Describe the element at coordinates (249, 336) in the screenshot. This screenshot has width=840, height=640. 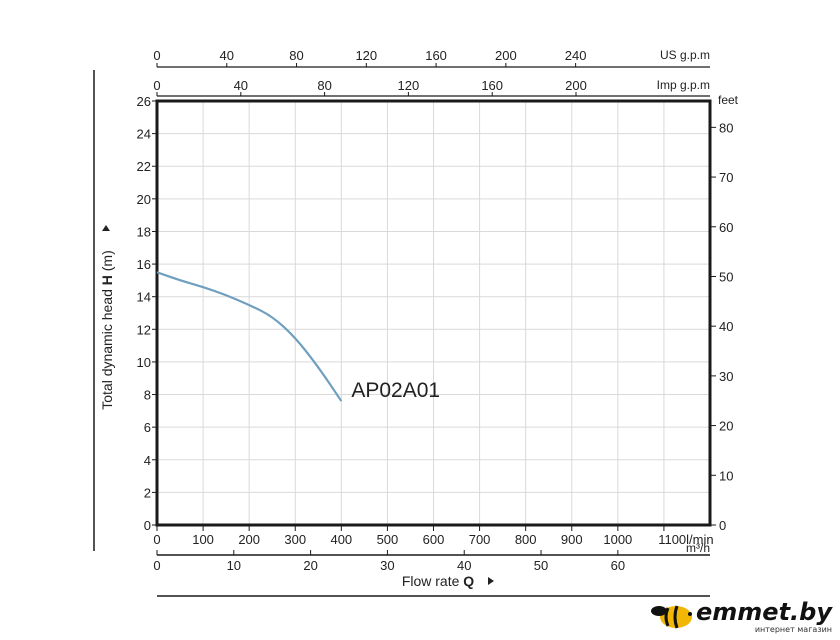
I see `series-line-ap02a01` at that location.